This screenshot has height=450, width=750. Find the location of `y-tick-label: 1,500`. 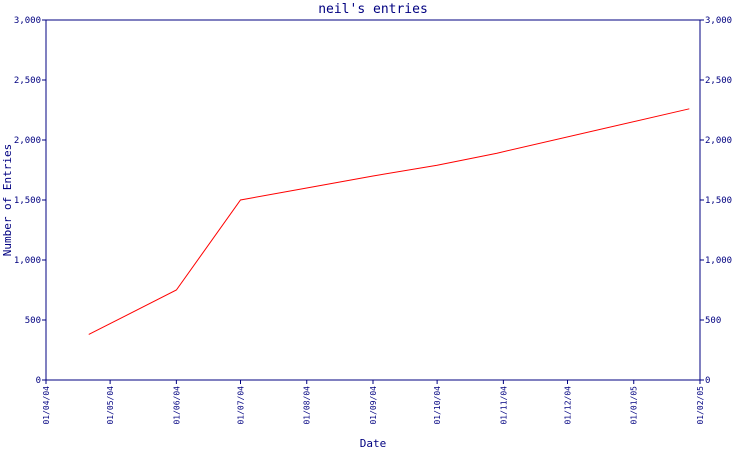

y-tick-label: 1,500 is located at coordinates (27, 201).